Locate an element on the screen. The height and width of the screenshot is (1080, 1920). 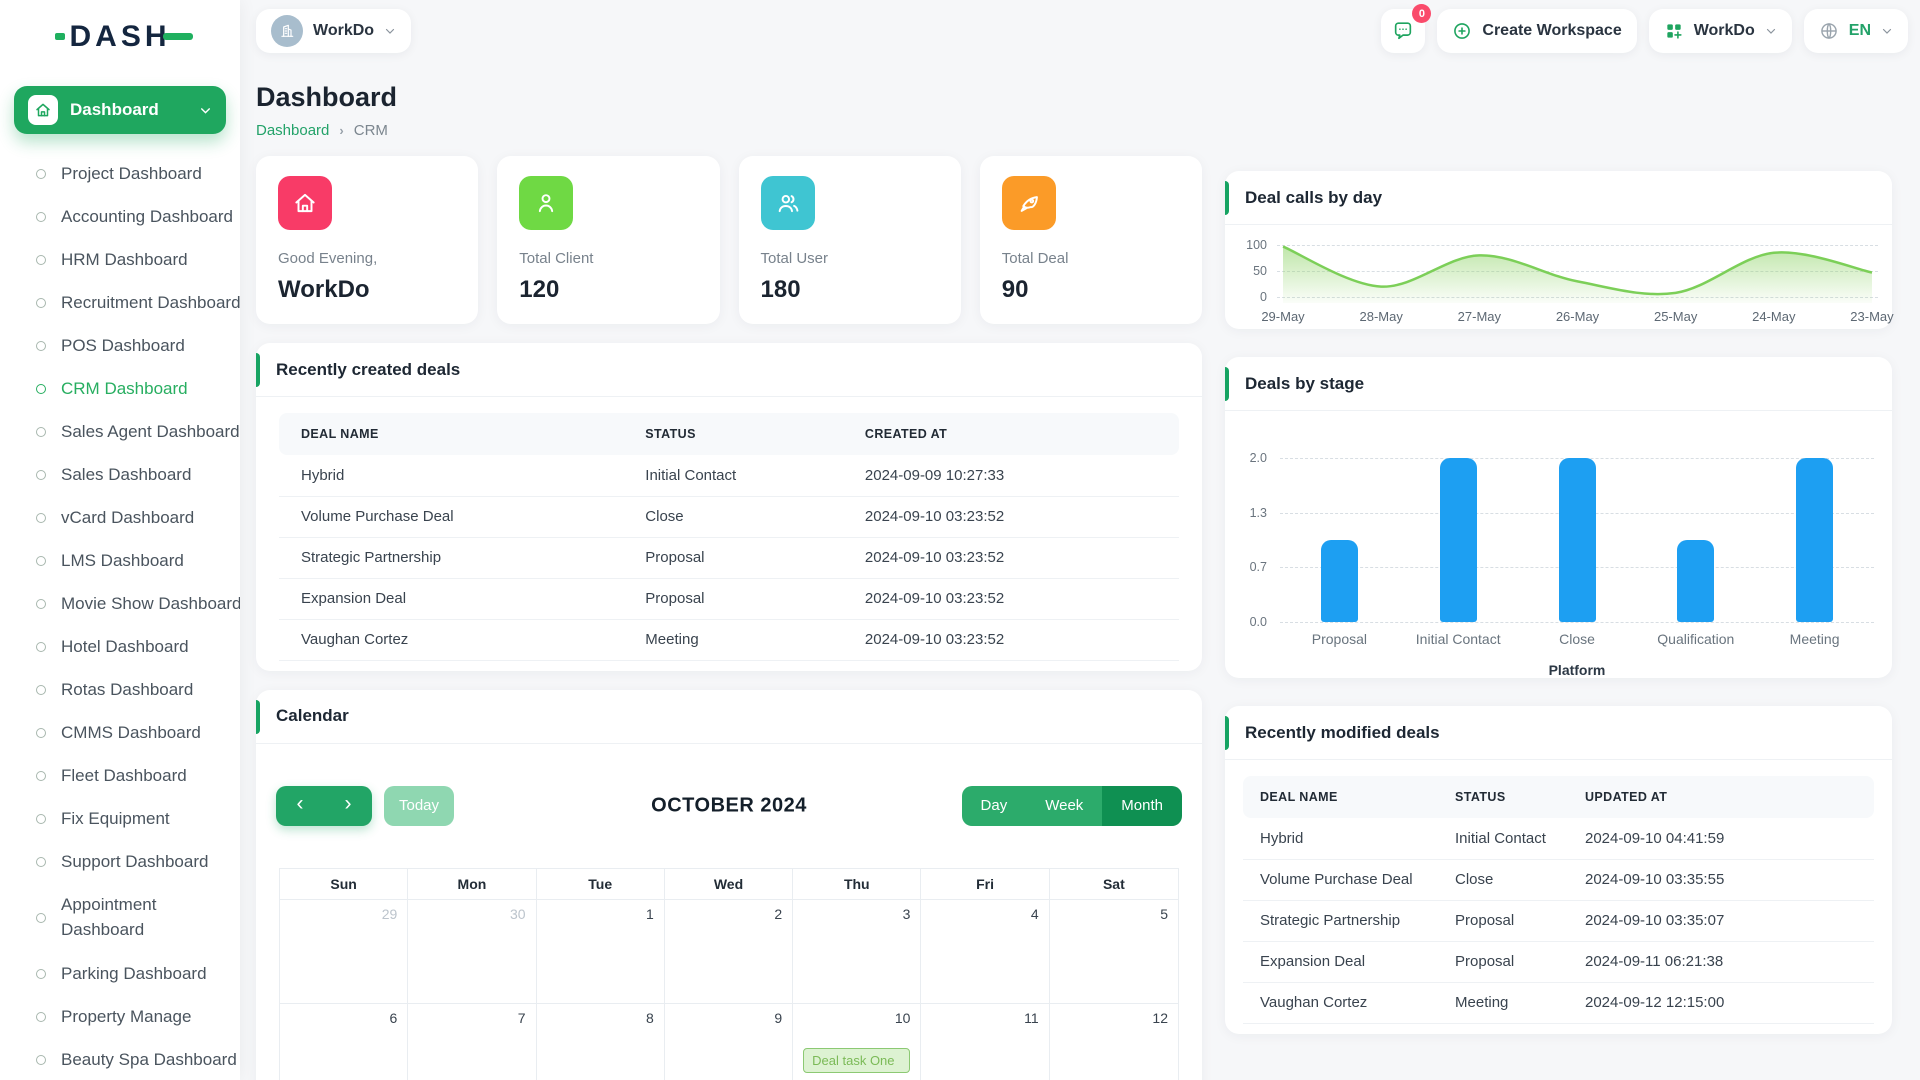
stat-value: 120 is located at coordinates (539, 289).